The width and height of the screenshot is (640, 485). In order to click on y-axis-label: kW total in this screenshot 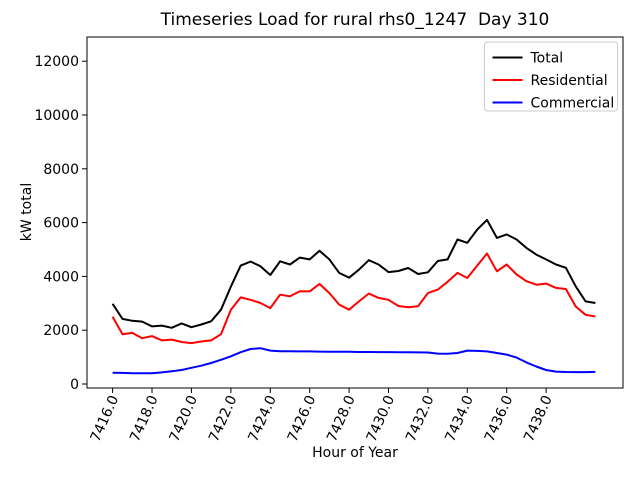, I will do `click(27, 212)`.